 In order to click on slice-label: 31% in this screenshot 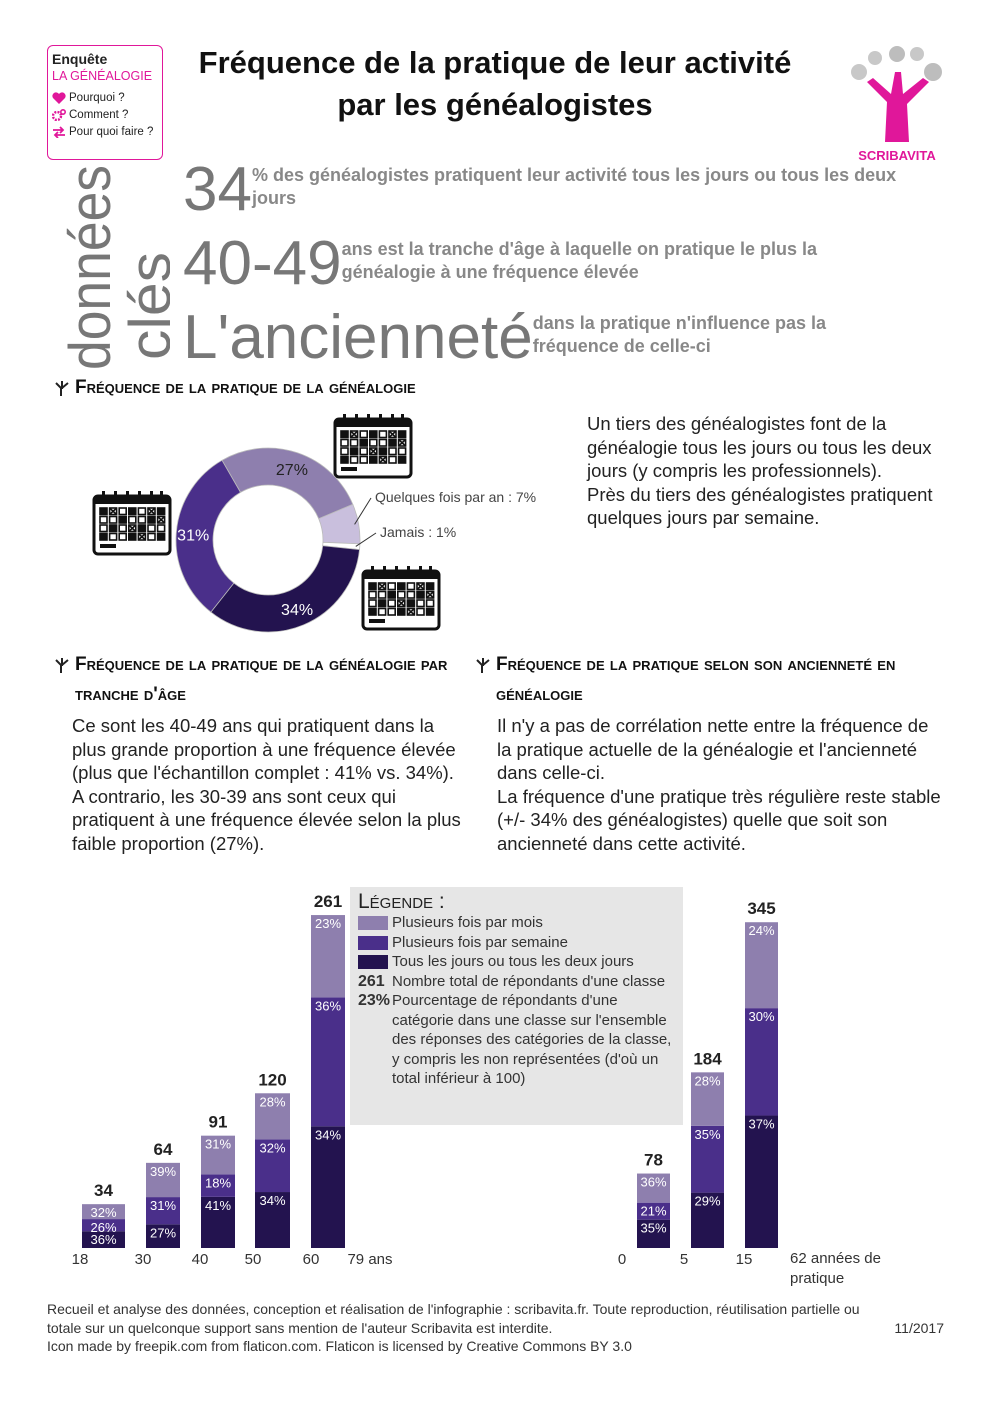, I will do `click(193, 536)`.